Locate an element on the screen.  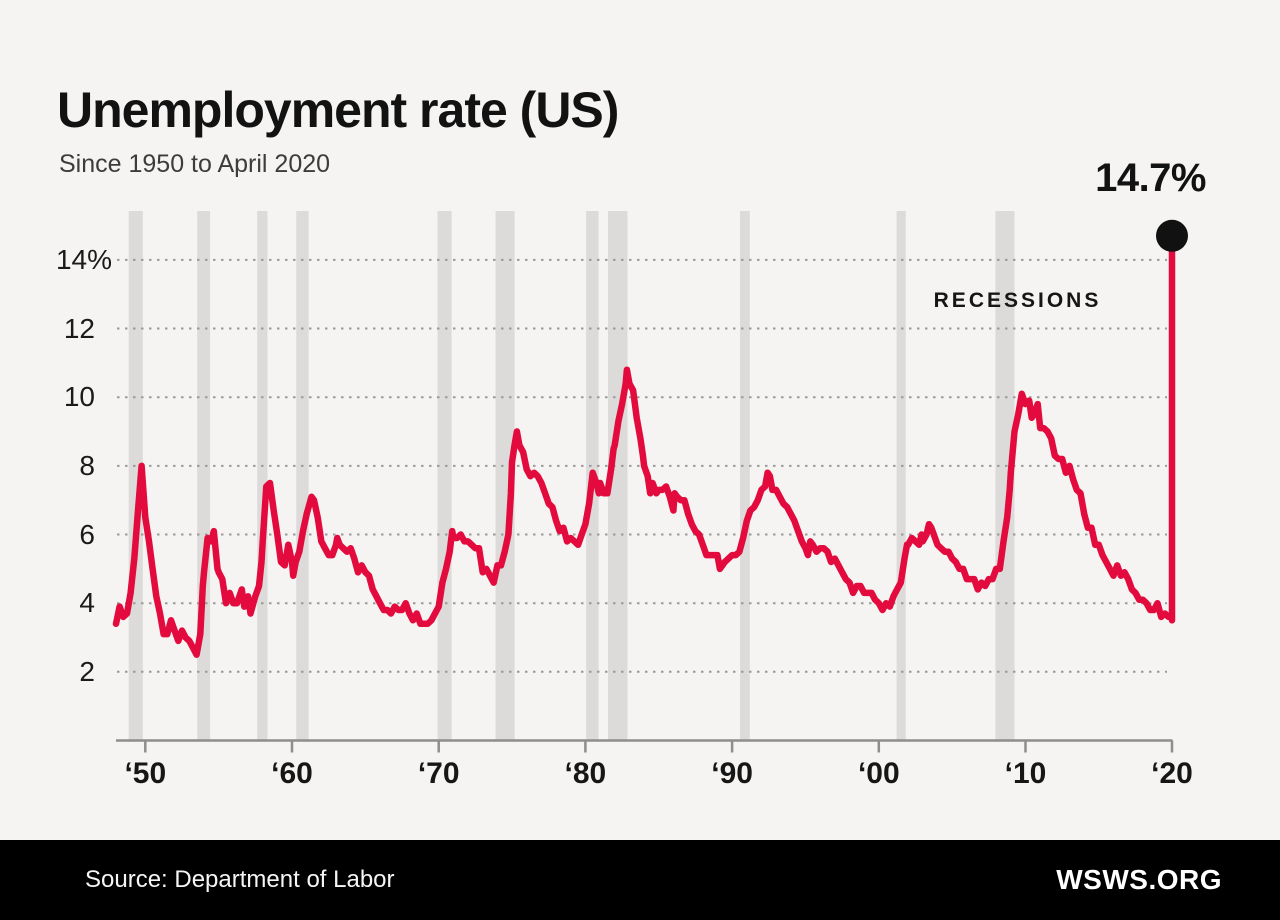
endpoint-dot is located at coordinates (1172, 235).